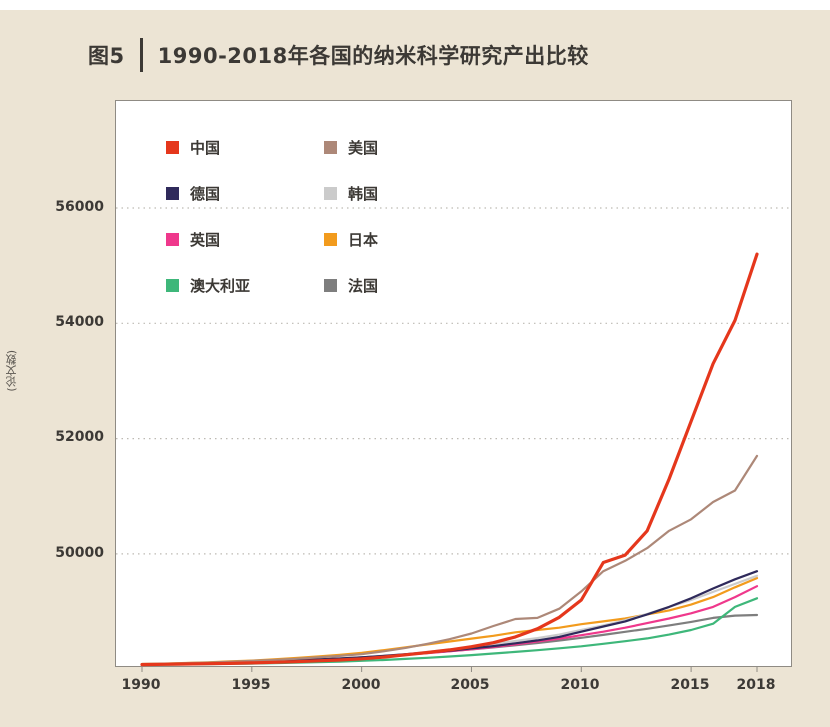  Describe the element at coordinates (205, 240) in the screenshot. I see `legend-label-uk: 英国` at that location.